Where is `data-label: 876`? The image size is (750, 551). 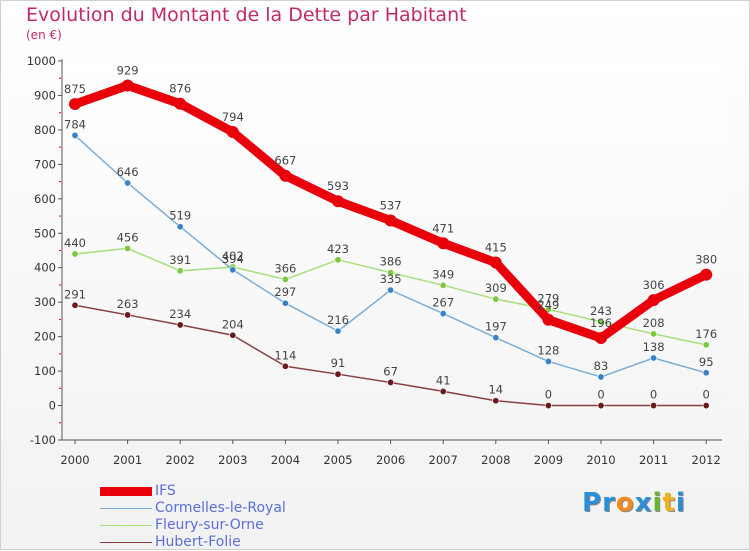
data-label: 876 is located at coordinates (180, 89).